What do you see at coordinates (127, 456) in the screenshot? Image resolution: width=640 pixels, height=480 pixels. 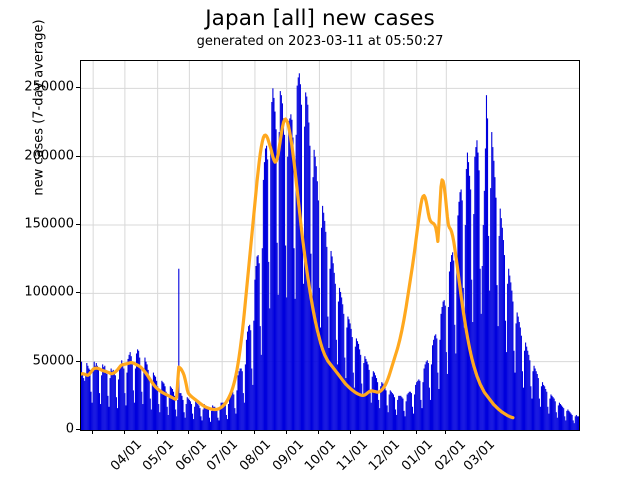 I see `x-axis-tick-label: 04/01` at bounding box center [127, 456].